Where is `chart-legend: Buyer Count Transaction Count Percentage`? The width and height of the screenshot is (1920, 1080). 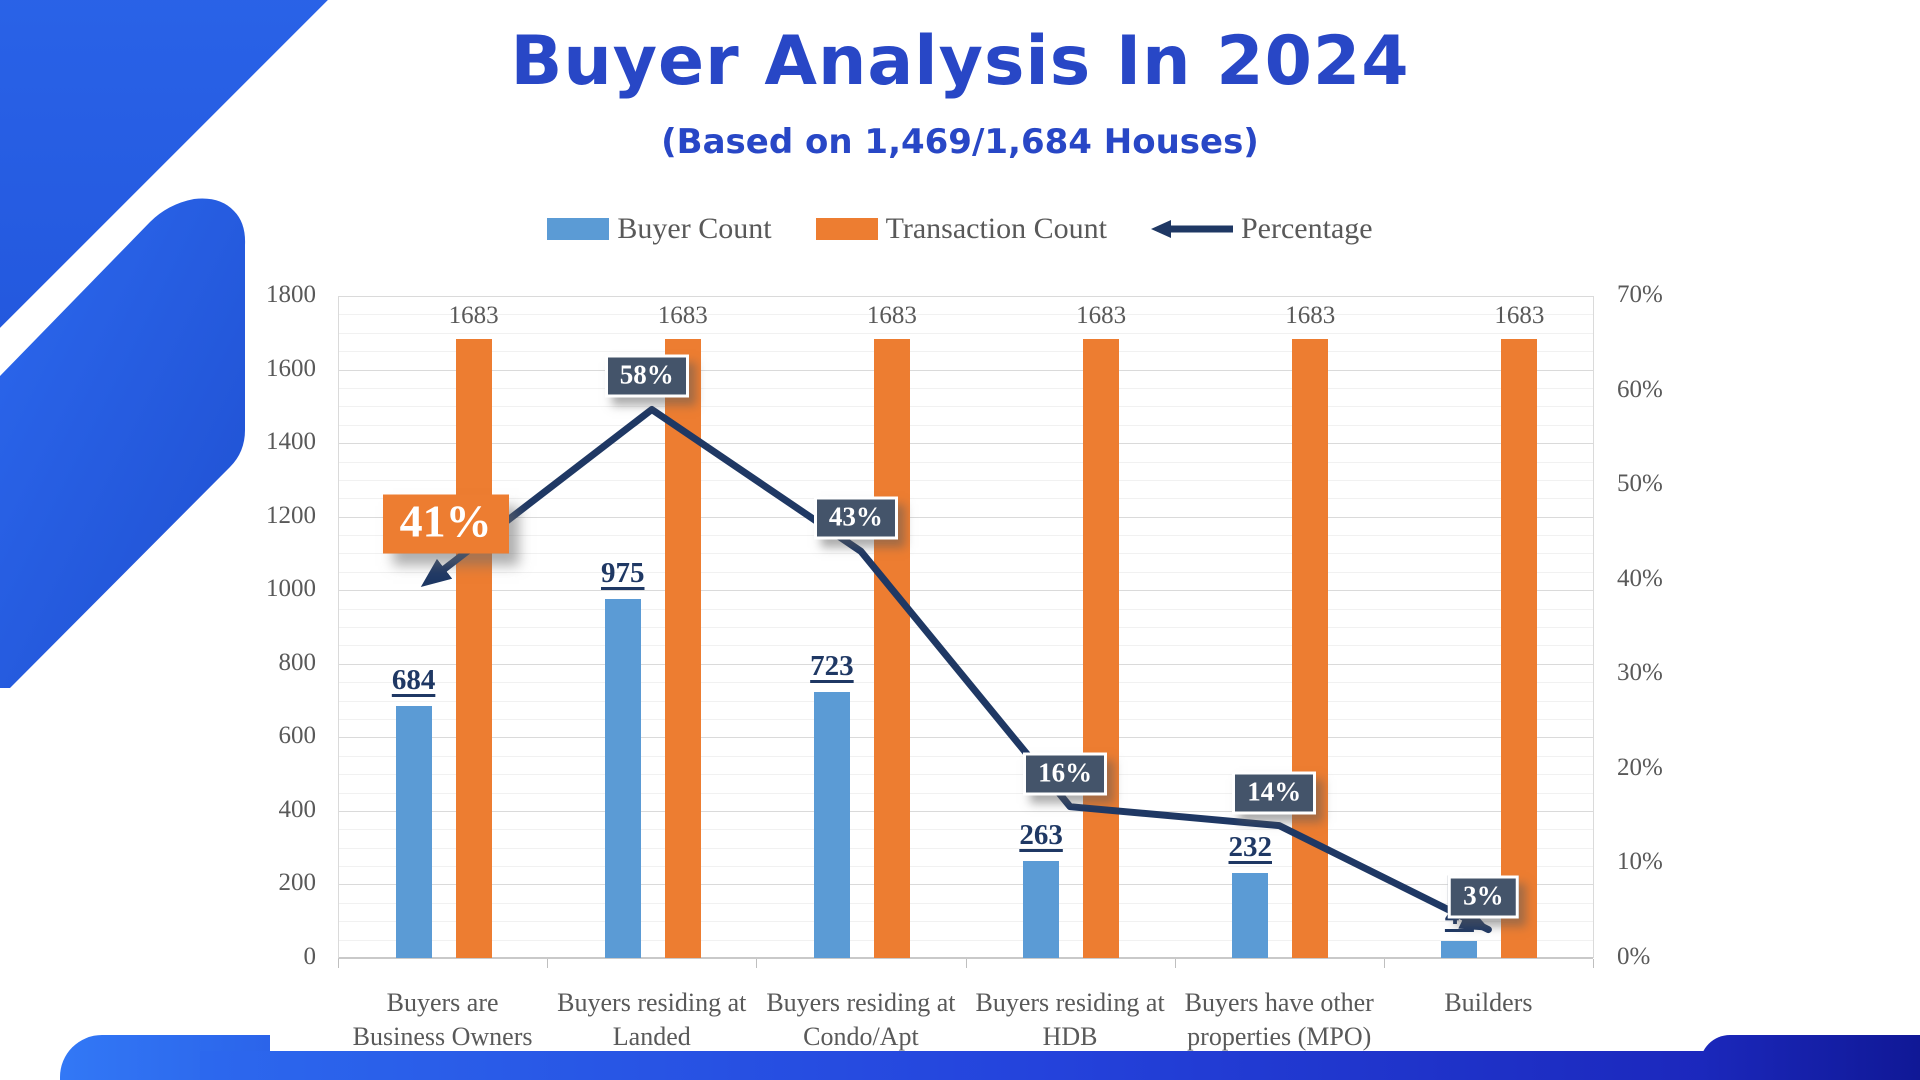 chart-legend: Buyer Count Transaction Count Percentage is located at coordinates (960, 229).